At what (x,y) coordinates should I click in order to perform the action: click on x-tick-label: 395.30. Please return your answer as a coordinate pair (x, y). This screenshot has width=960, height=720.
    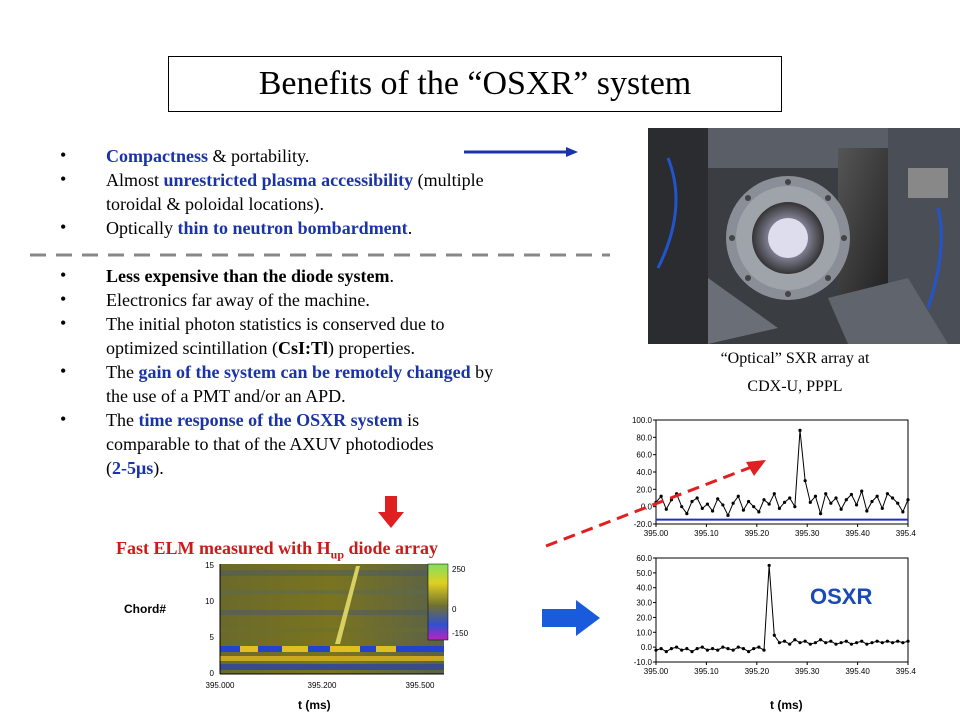
    Looking at the image, I should click on (807, 671).